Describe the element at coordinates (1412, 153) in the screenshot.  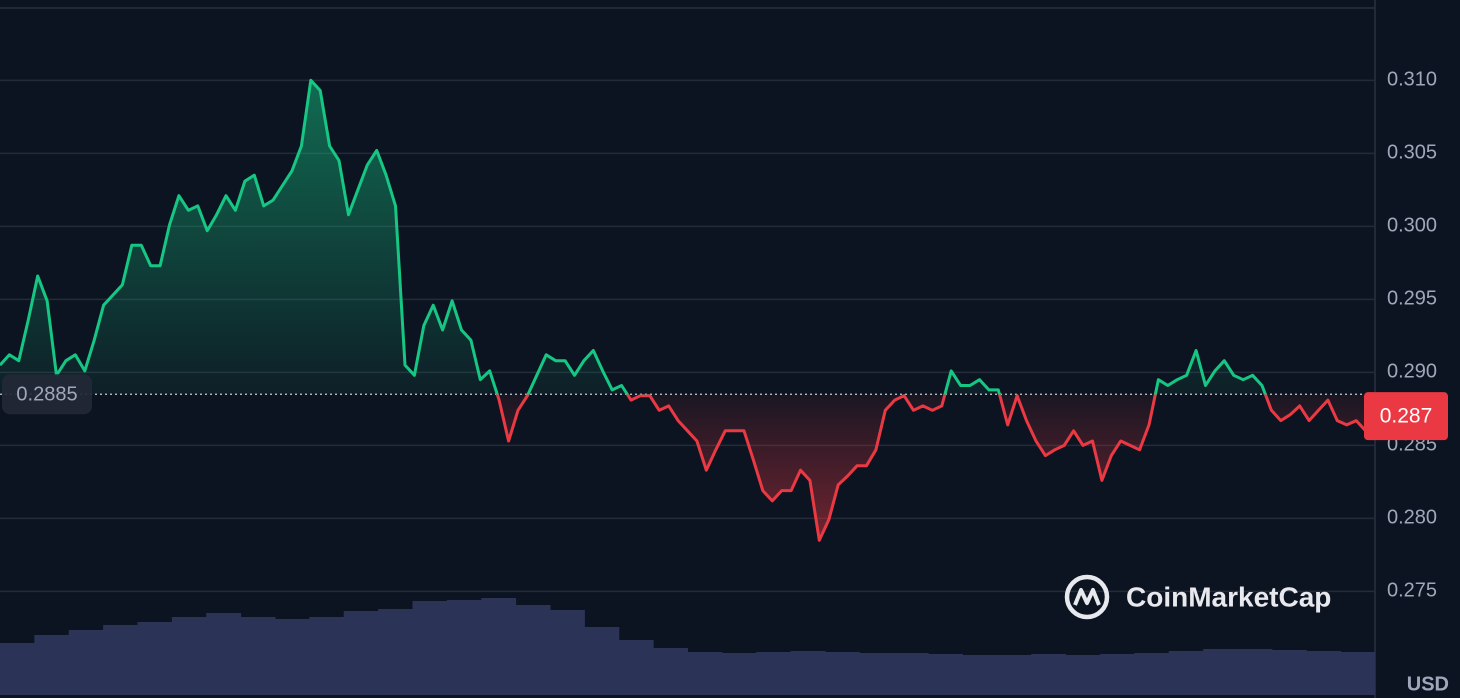
I see `y-tick-label: 0.305` at that location.